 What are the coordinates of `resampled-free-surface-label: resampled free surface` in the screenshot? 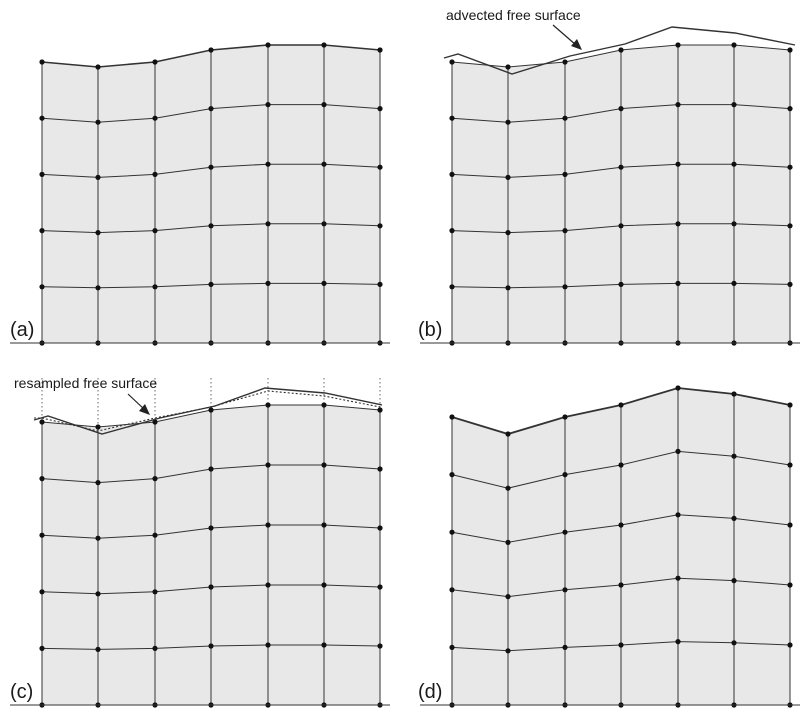 It's located at (85, 383).